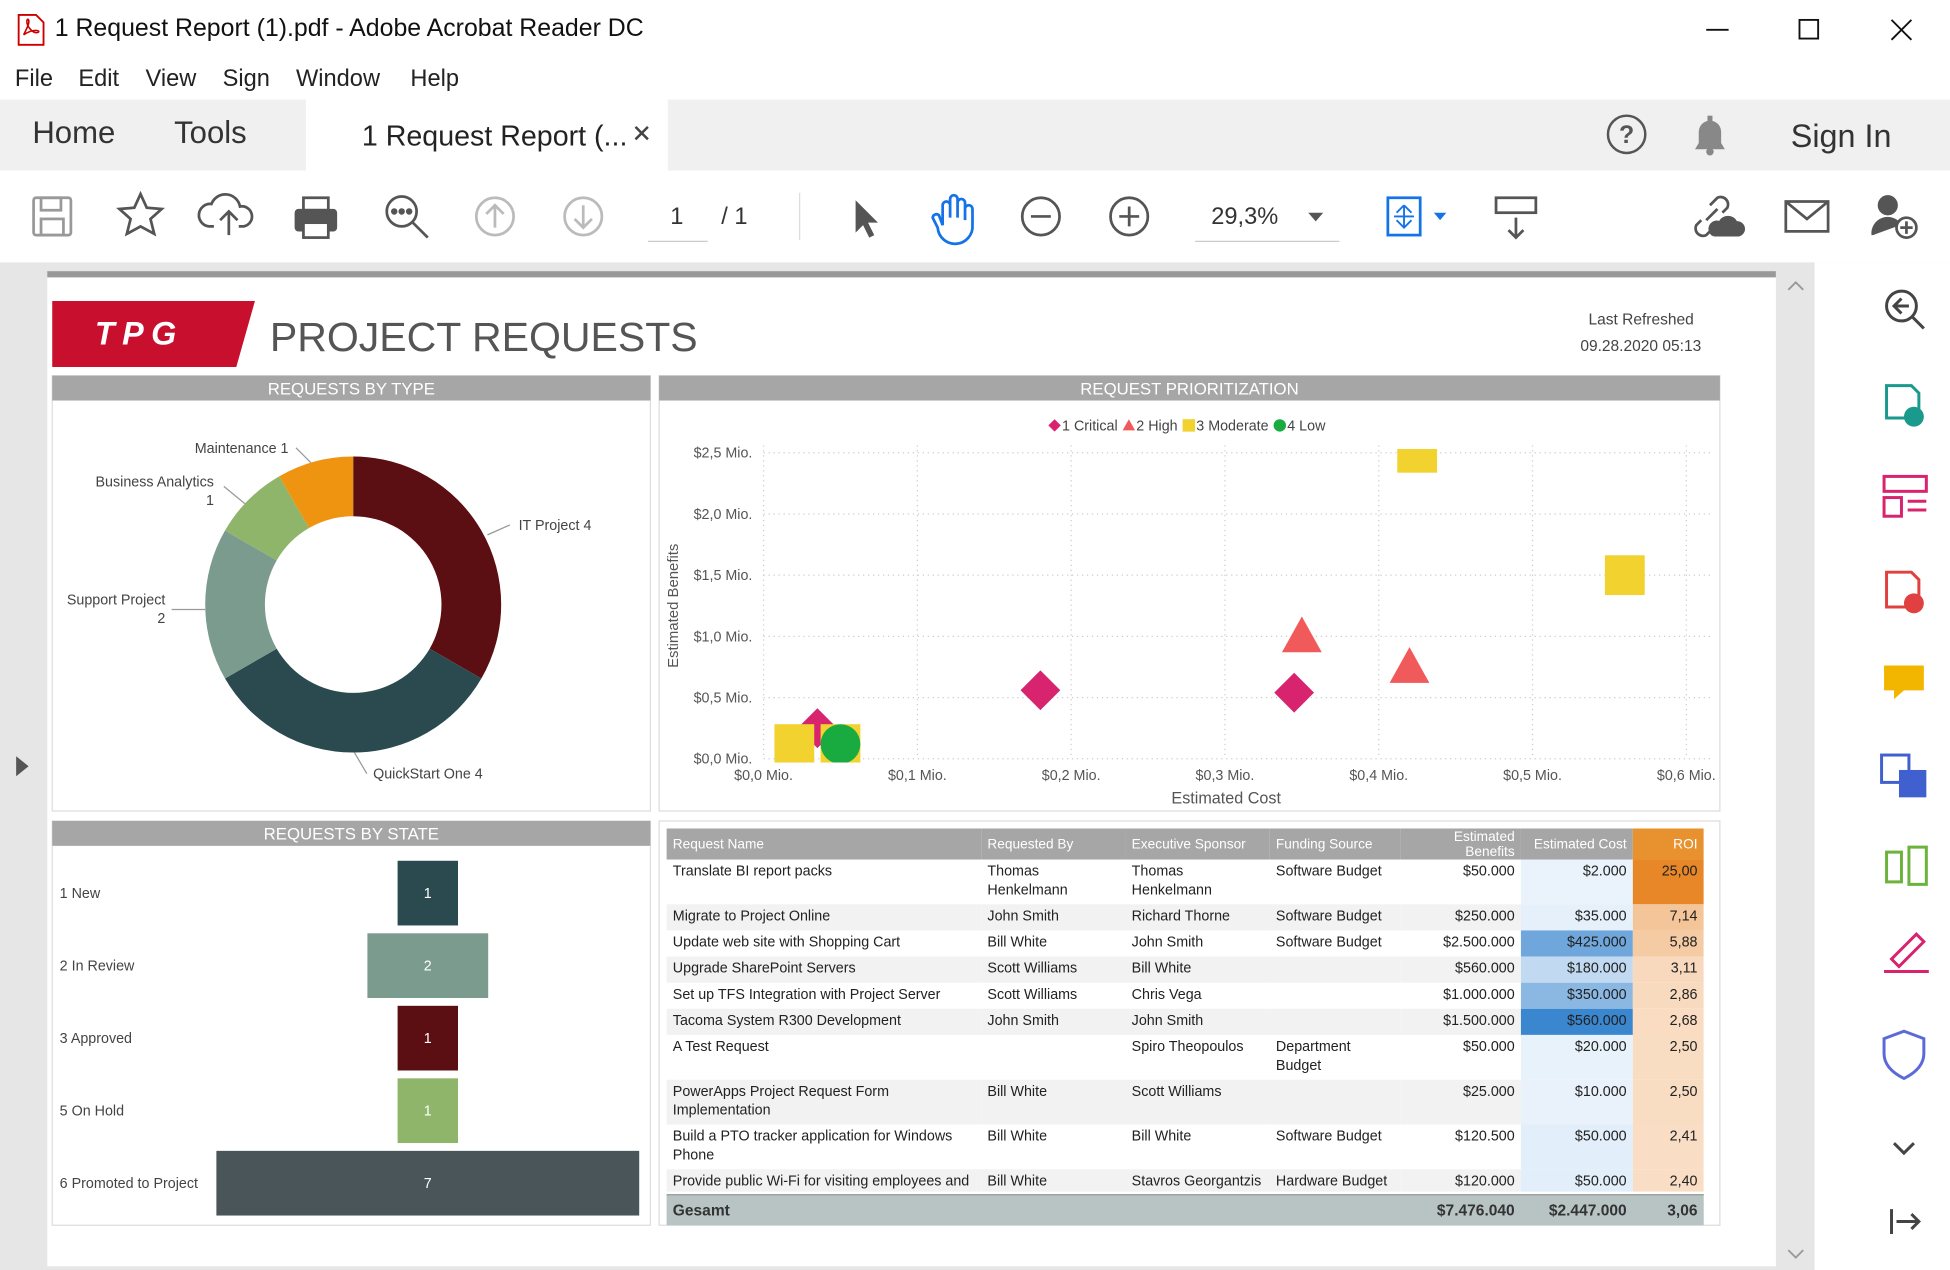  Describe the element at coordinates (824, 844) in the screenshot. I see `column-header: Request Name` at that location.